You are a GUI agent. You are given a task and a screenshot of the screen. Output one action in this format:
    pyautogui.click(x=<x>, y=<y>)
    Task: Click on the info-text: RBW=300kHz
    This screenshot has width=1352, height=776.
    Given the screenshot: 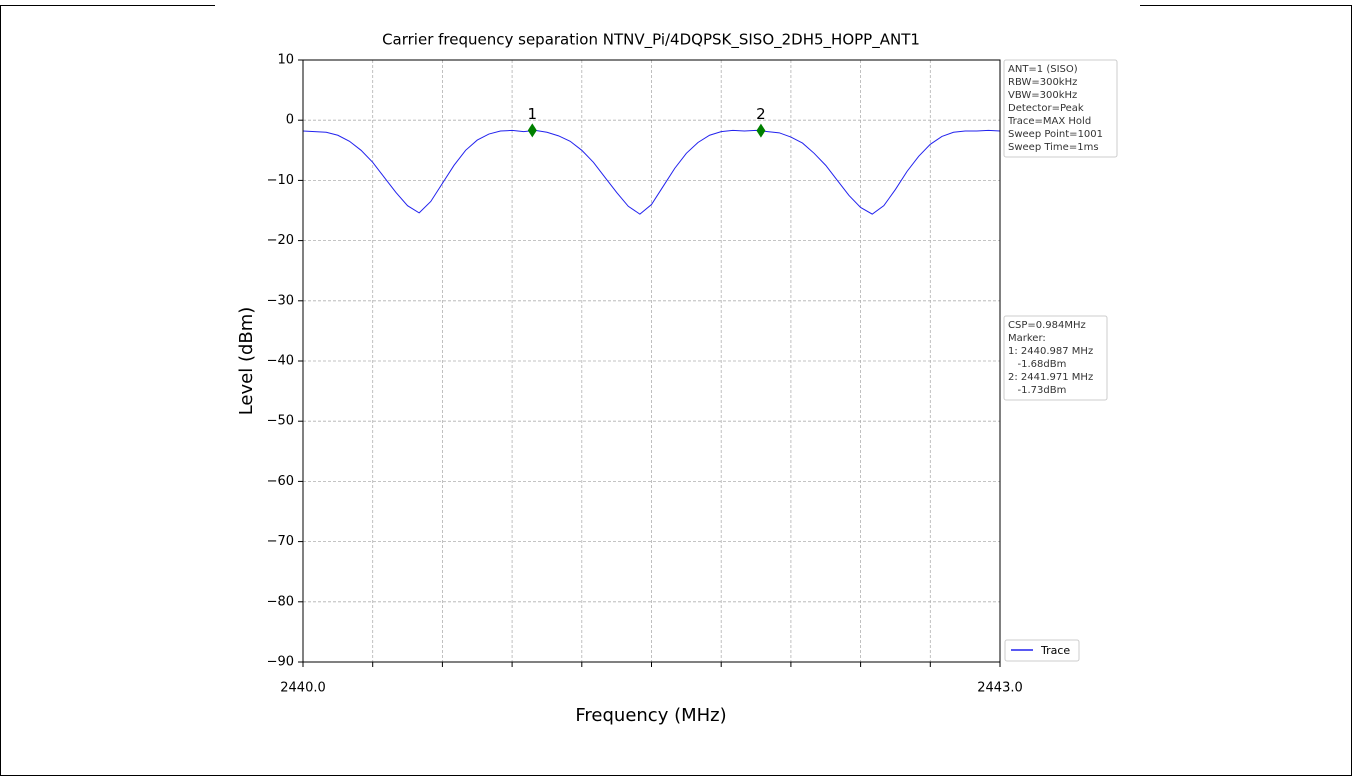 What is the action you would take?
    pyautogui.click(x=1042, y=82)
    